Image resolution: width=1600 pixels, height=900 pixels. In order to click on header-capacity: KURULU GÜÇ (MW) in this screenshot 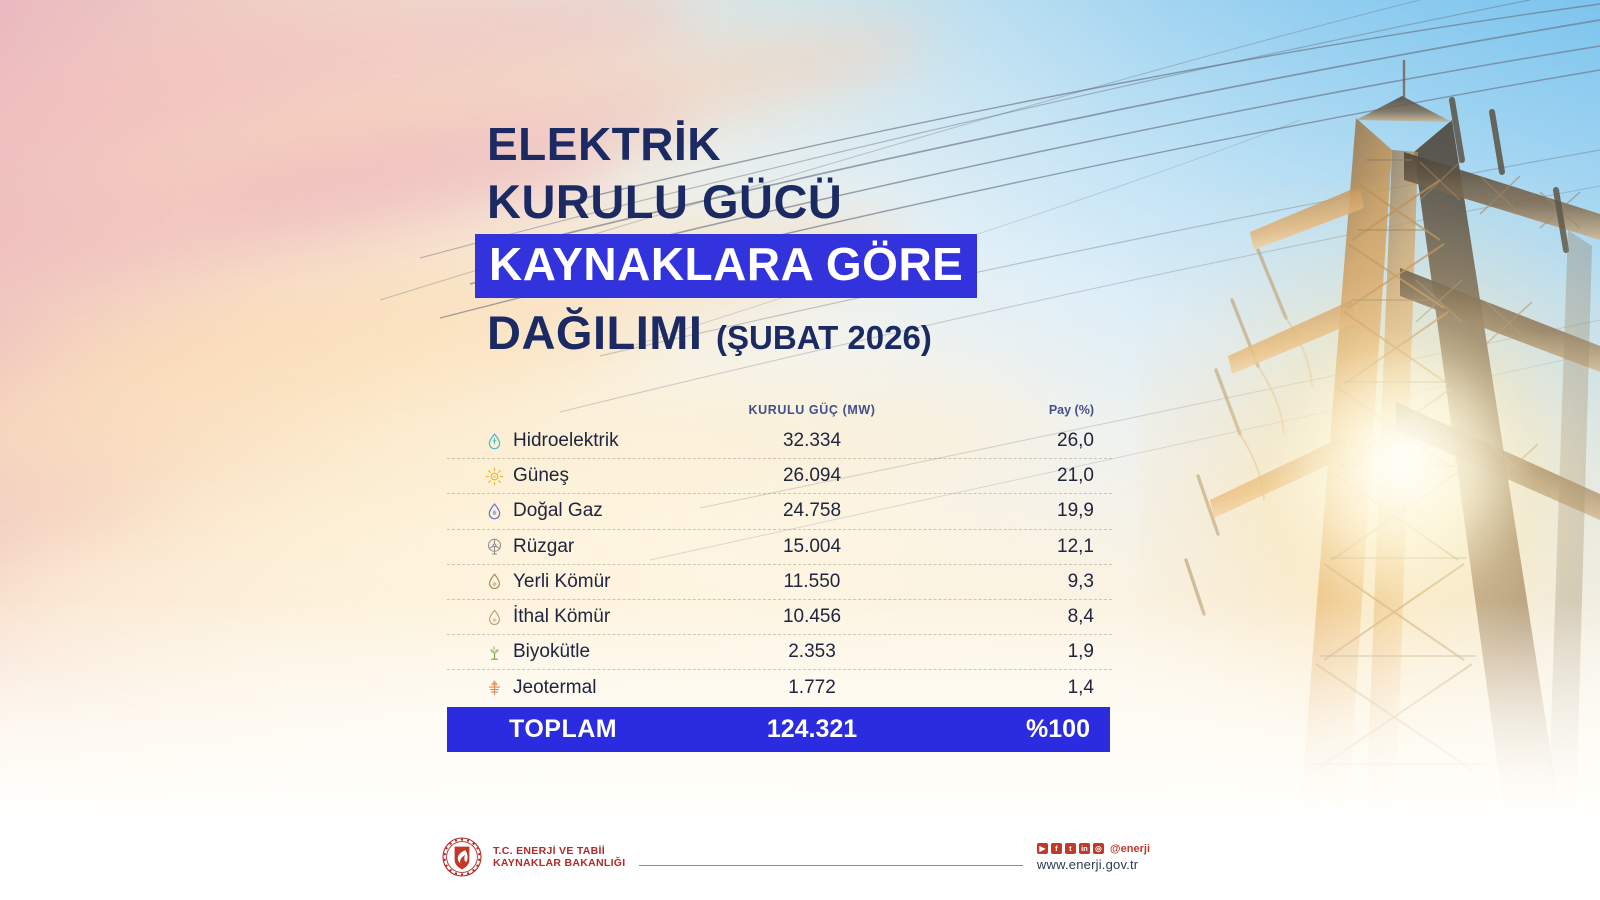, I will do `click(812, 410)`.